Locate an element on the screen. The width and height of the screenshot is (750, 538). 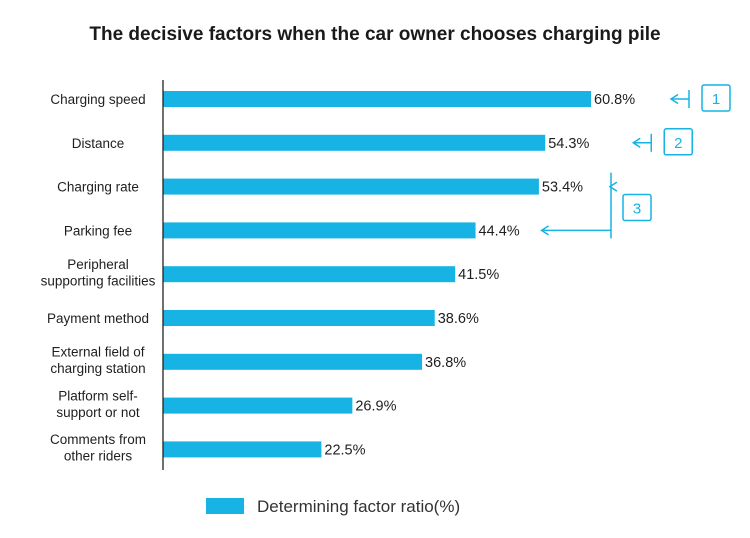
category-label-line: support or not is located at coordinates (98, 412).